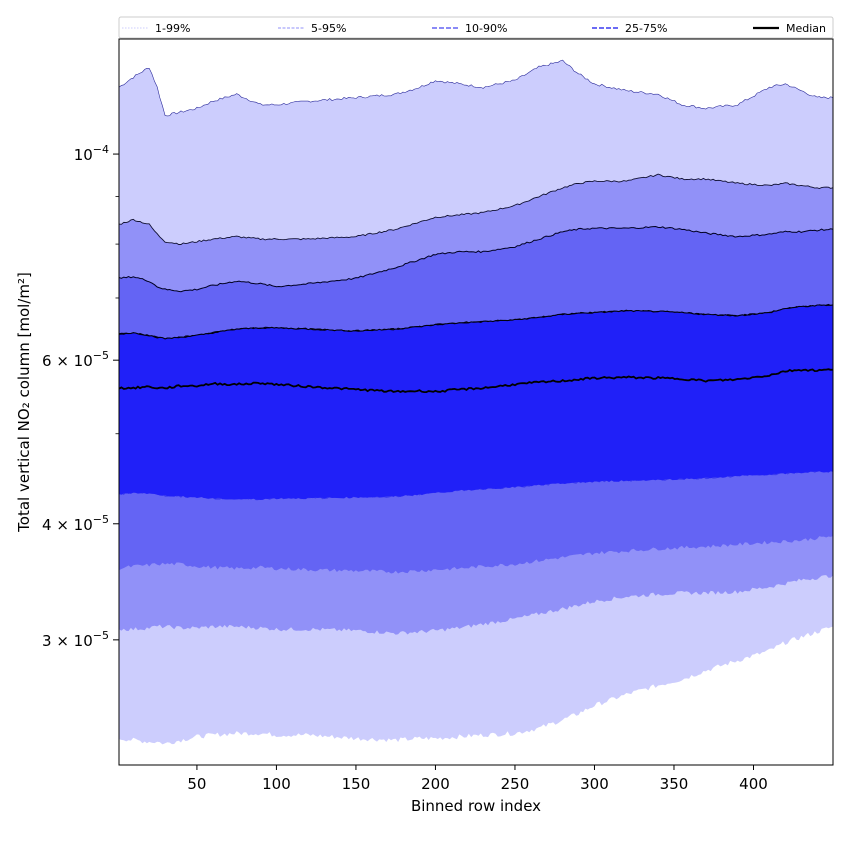  Describe the element at coordinates (477, 779) in the screenshot. I see `x-axis: 50 100 150 200 250 300 350 400` at that location.